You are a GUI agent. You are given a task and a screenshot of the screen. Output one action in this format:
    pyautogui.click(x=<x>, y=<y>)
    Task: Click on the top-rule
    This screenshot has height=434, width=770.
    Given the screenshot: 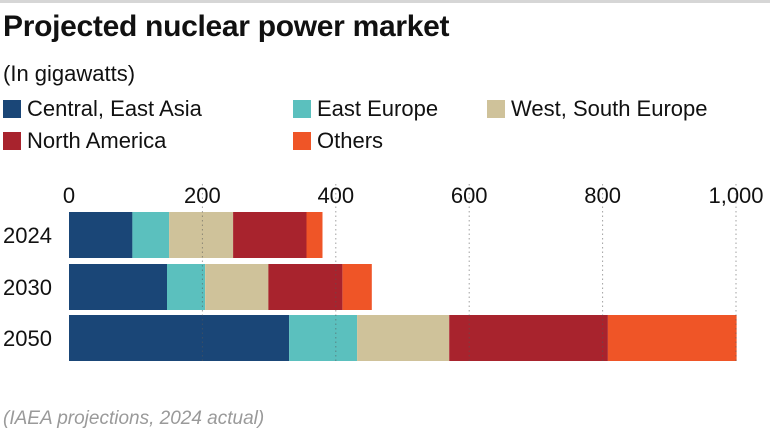 What is the action you would take?
    pyautogui.click(x=385, y=1)
    